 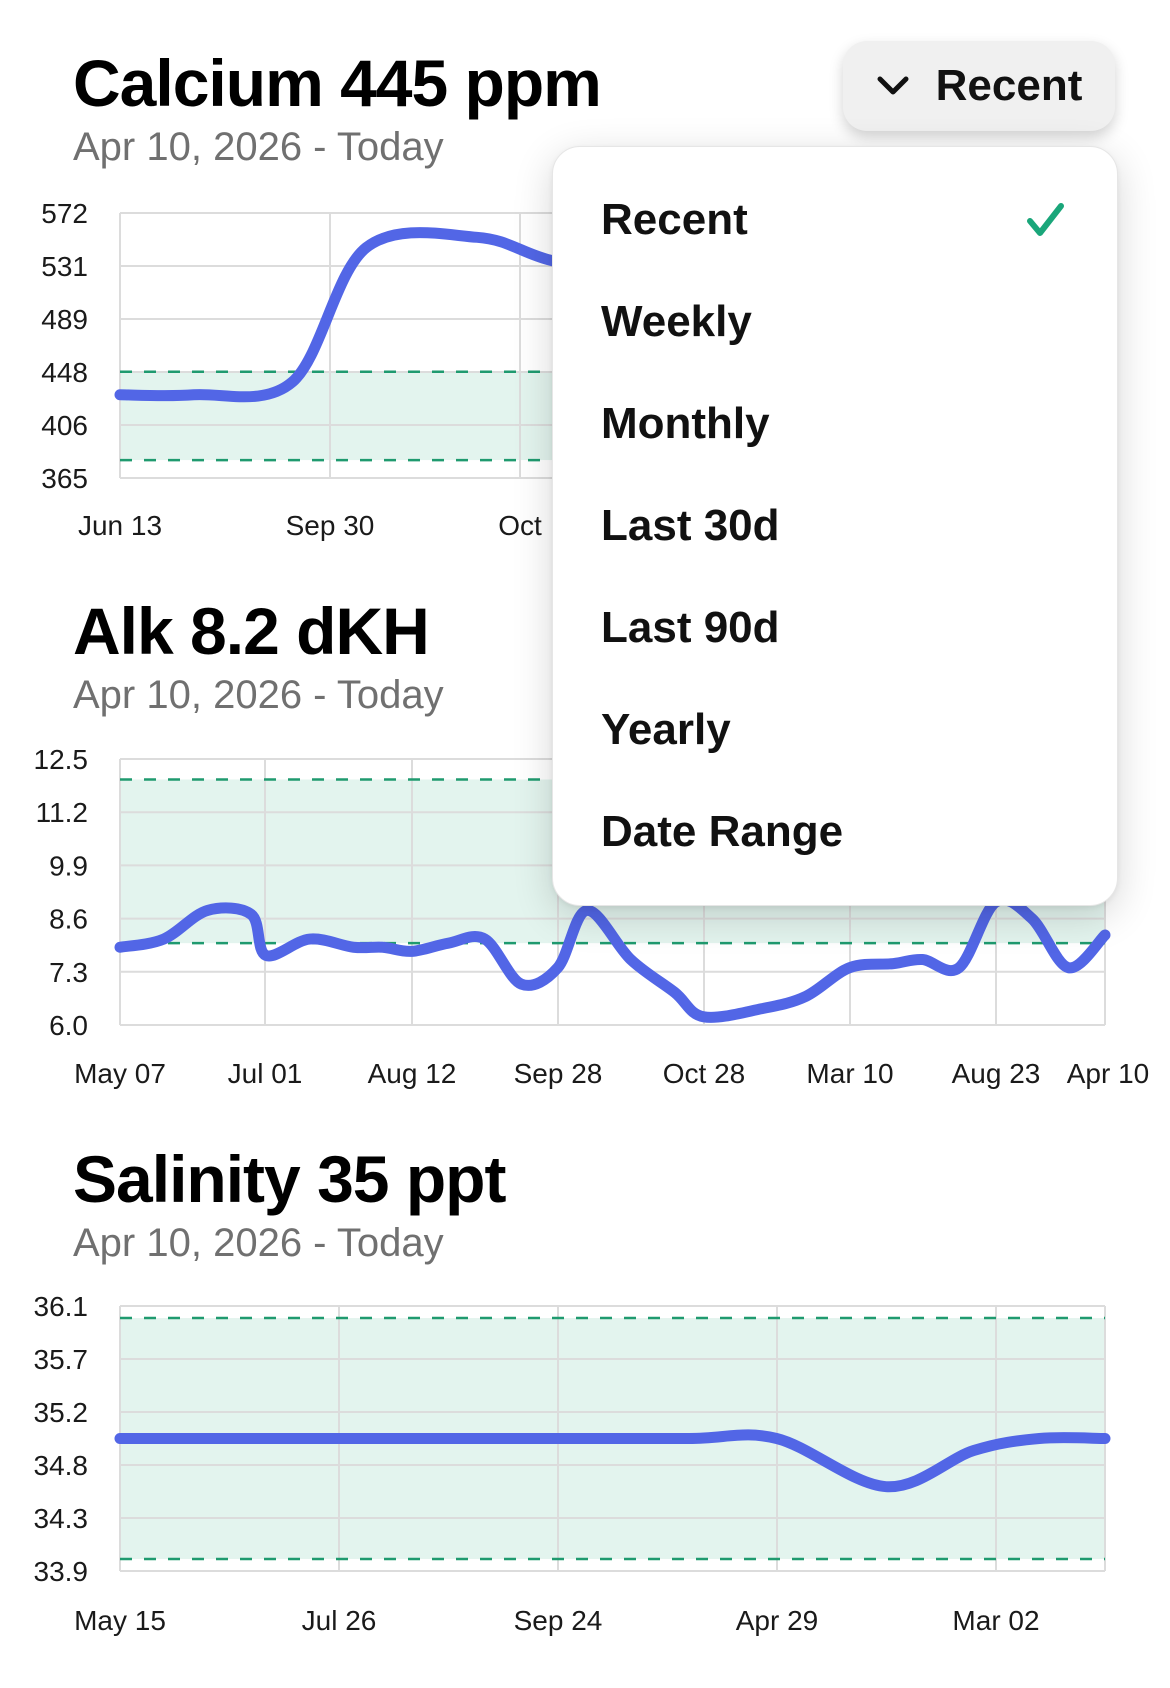 What do you see at coordinates (64, 213) in the screenshot?
I see `y-tick-label: 572` at bounding box center [64, 213].